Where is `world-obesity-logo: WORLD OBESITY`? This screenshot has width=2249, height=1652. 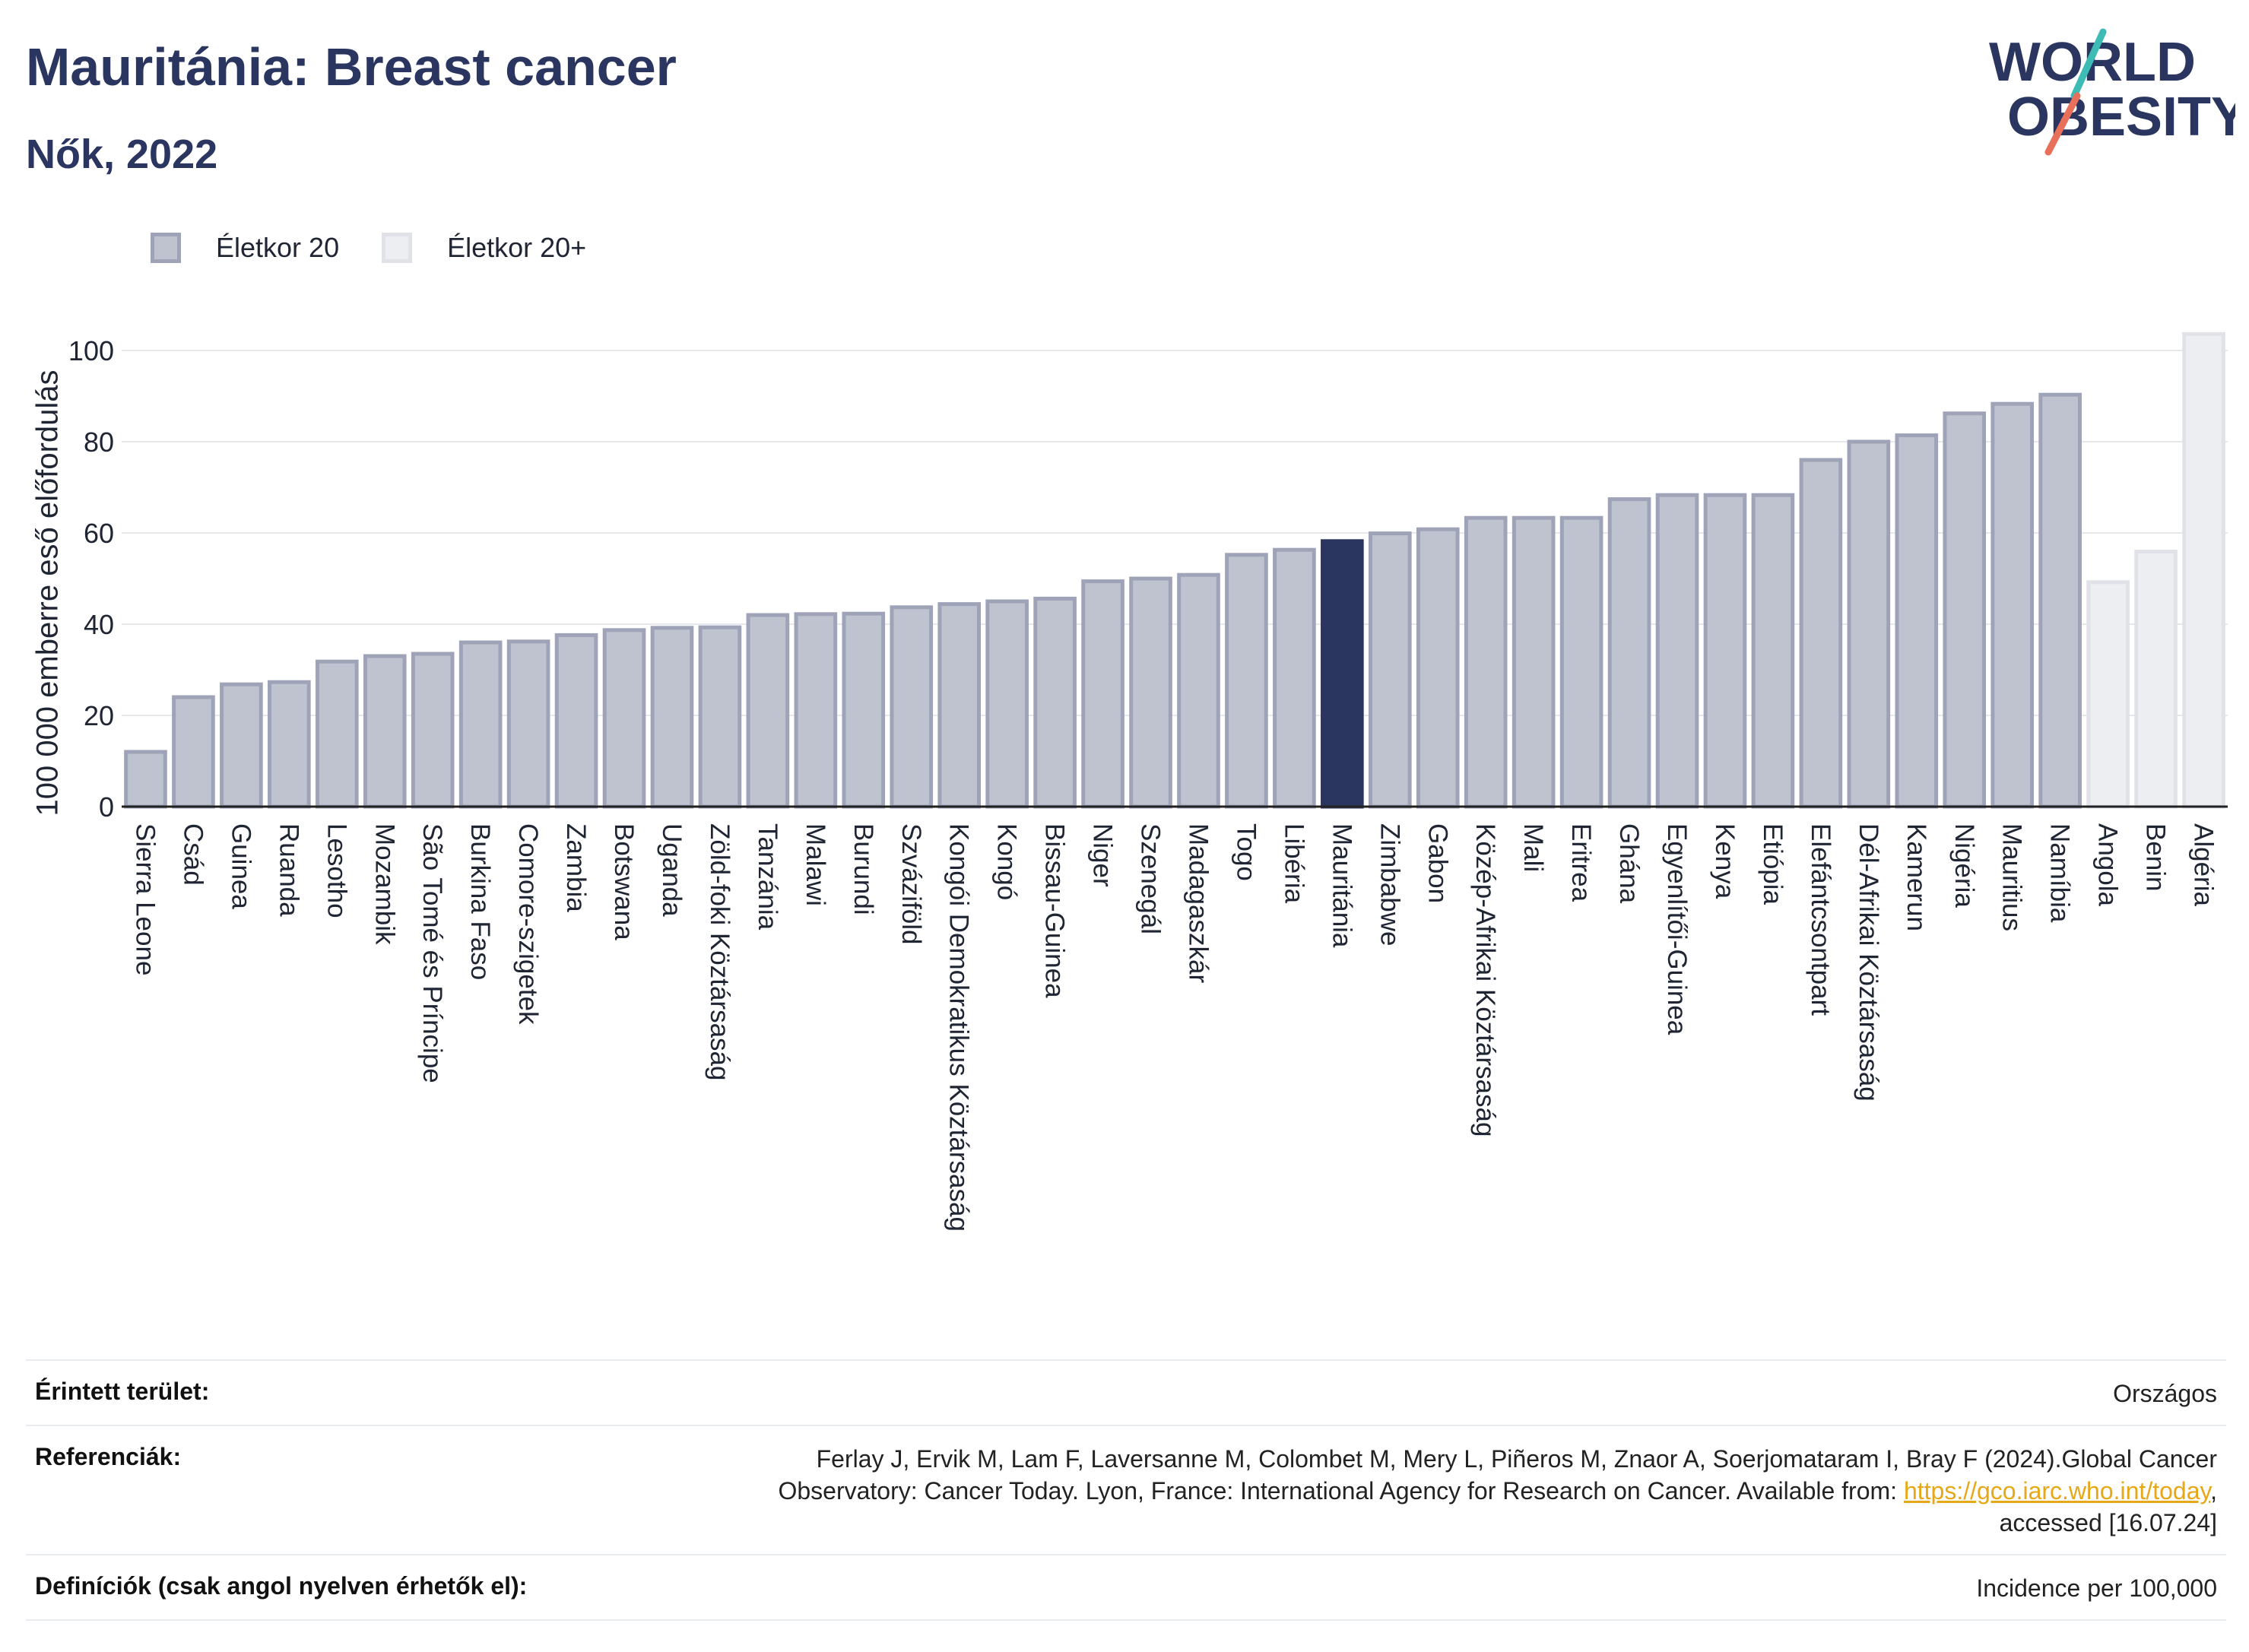 world-obesity-logo: WORLD OBESITY is located at coordinates (2112, 92).